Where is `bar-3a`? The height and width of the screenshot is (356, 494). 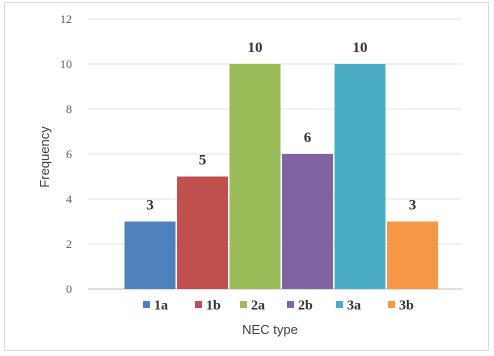 bar-3a is located at coordinates (360, 176).